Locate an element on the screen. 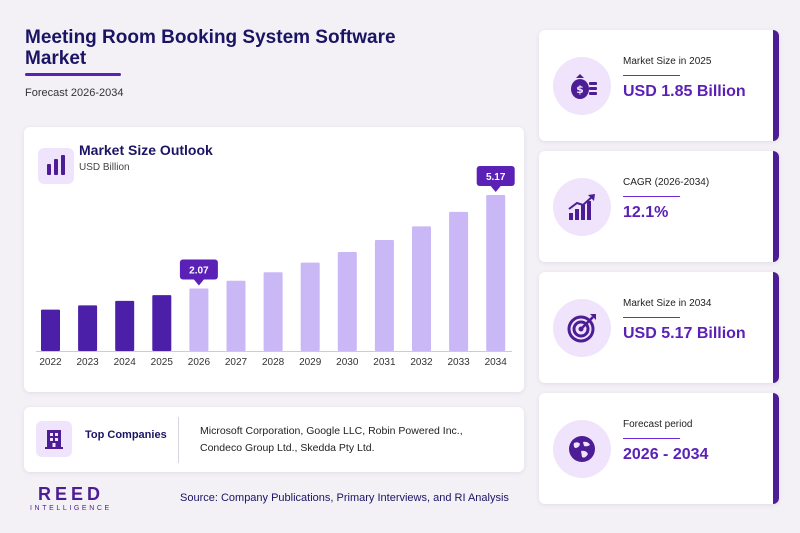 The image size is (800, 533). top-companies-label: Top Companies is located at coordinates (126, 435).